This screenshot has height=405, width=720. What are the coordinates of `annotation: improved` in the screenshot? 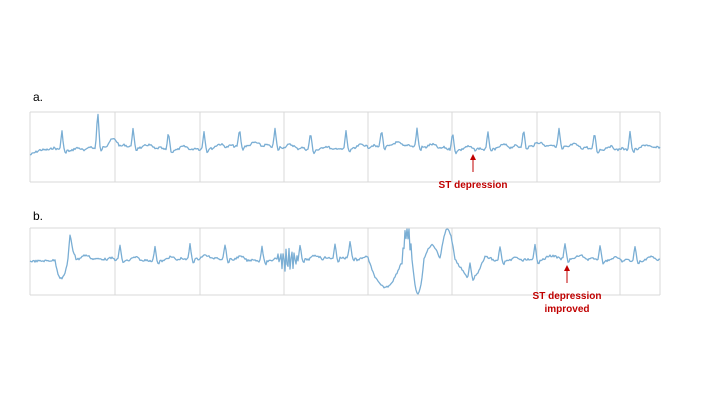 It's located at (566, 309).